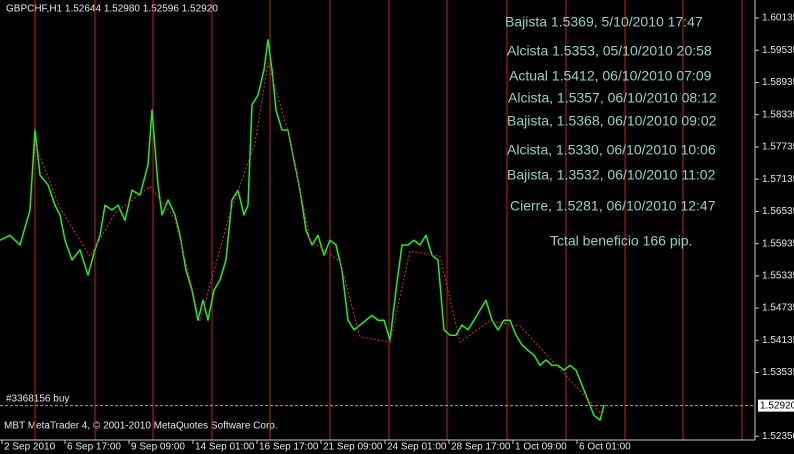  Describe the element at coordinates (353, 447) in the screenshot. I see `x-tick-label: 21 Sep 09:00` at that location.